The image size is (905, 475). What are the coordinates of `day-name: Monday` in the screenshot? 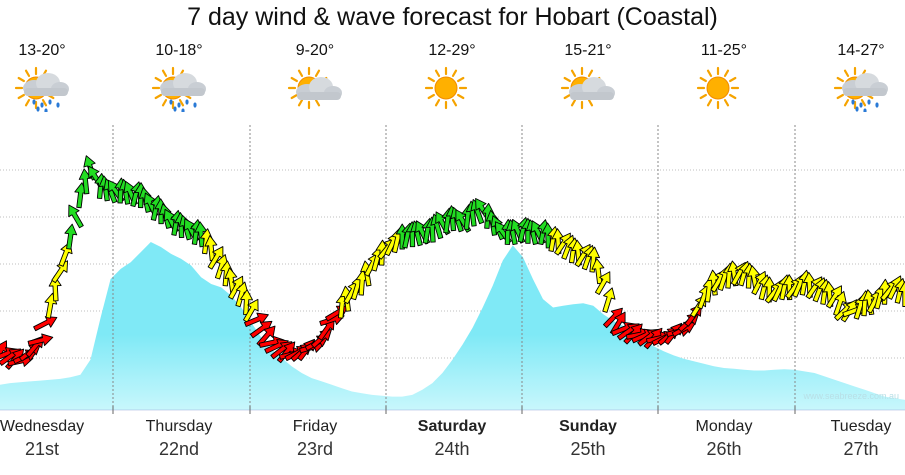 It's located at (724, 426).